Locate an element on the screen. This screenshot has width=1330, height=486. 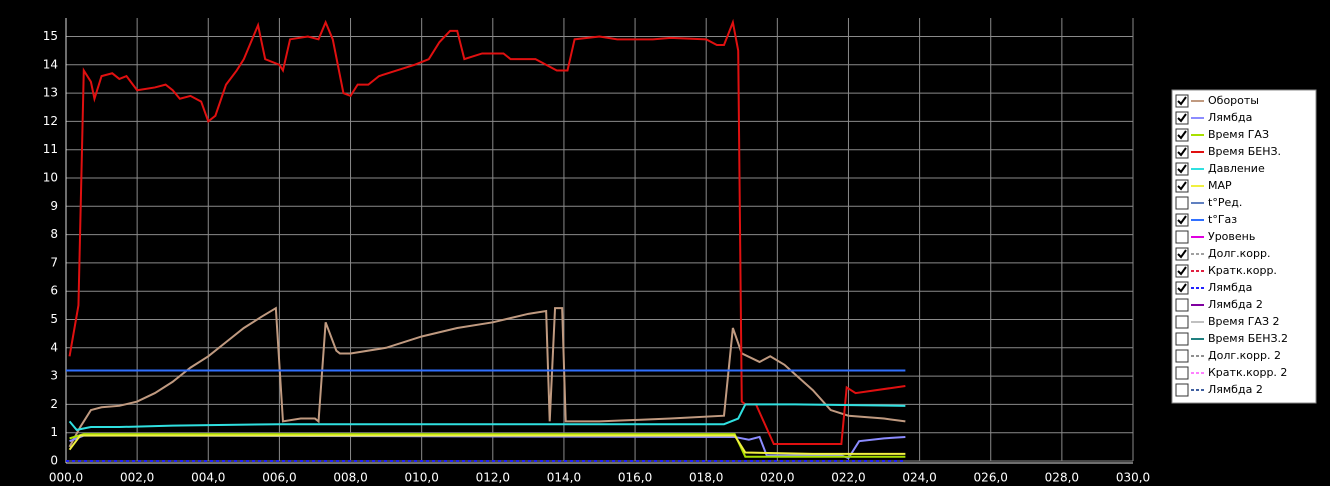
legend-label: Долг.корр. 2 is located at coordinates (1244, 355).